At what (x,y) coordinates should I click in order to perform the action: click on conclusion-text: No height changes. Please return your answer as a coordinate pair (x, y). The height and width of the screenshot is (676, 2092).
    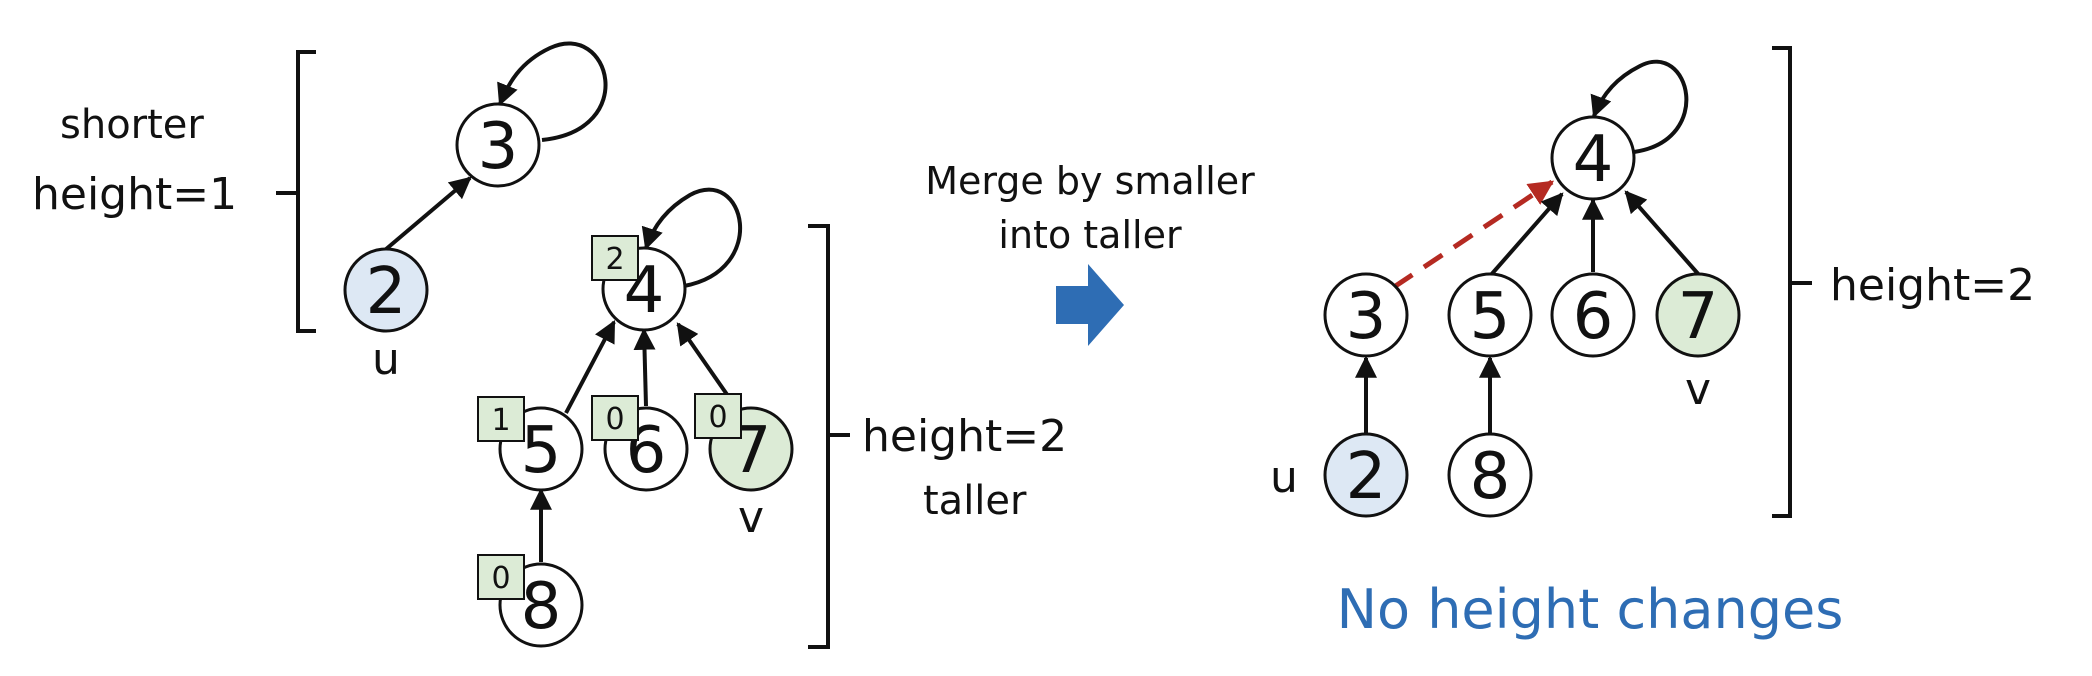
    Looking at the image, I should click on (1590, 609).